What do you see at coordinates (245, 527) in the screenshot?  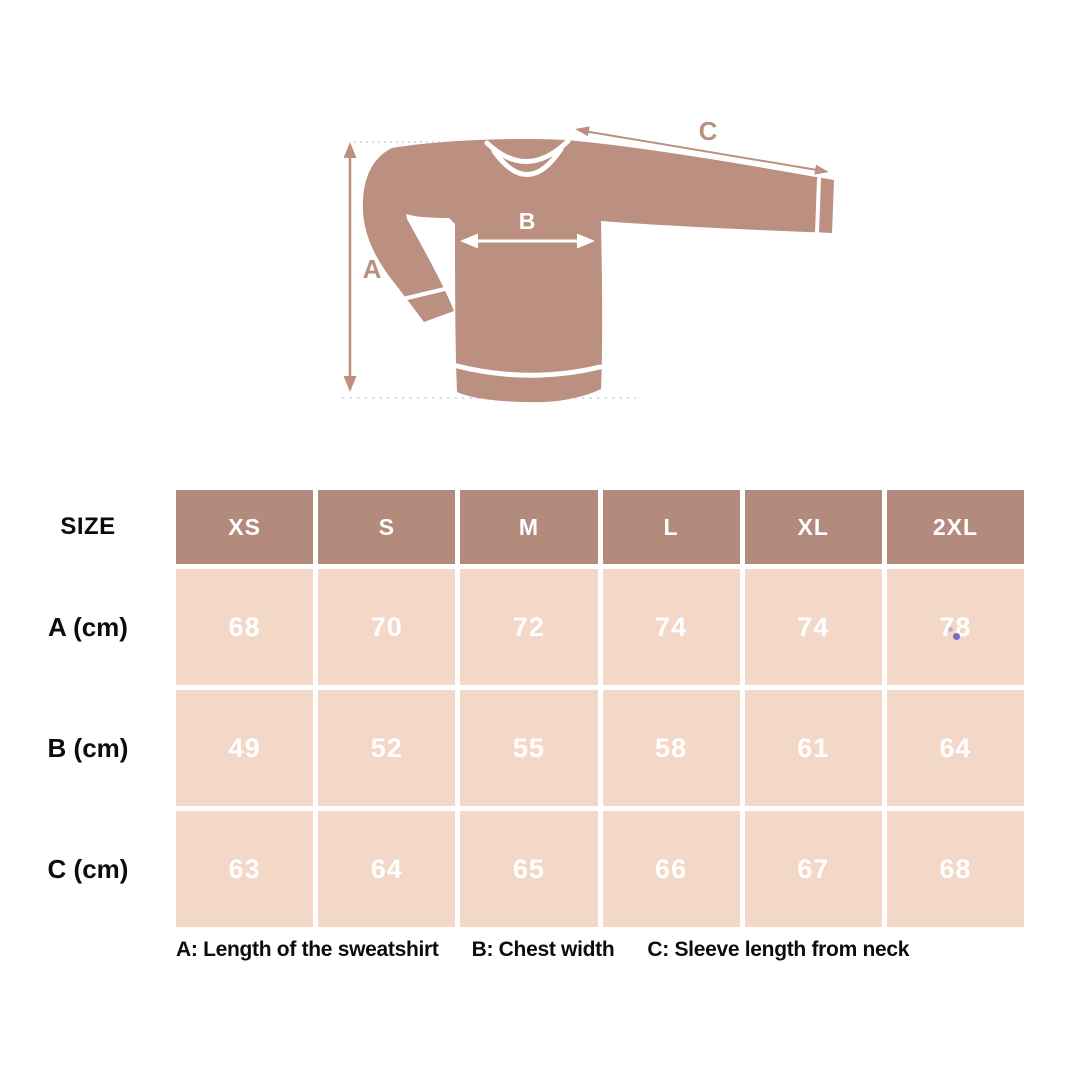 I see `col-header-xs: XS` at bounding box center [245, 527].